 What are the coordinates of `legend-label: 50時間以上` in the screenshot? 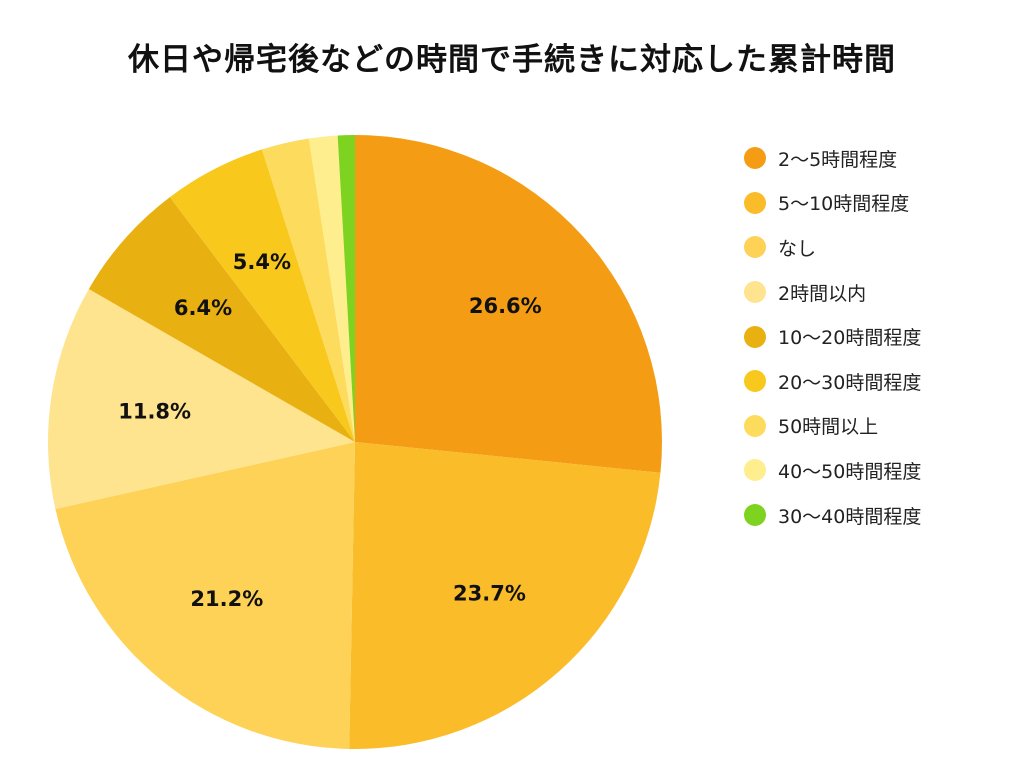 It's located at (828, 427).